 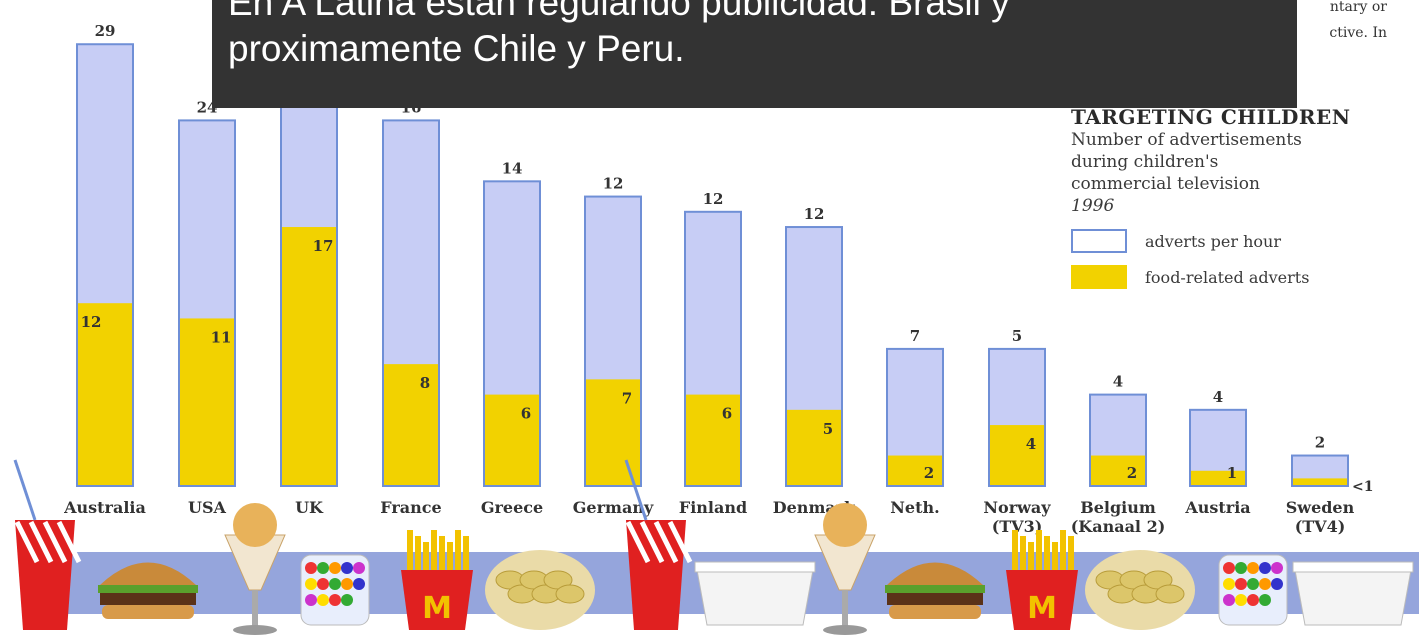 I want to click on legend-year: 1996, so click(x=1093, y=206).